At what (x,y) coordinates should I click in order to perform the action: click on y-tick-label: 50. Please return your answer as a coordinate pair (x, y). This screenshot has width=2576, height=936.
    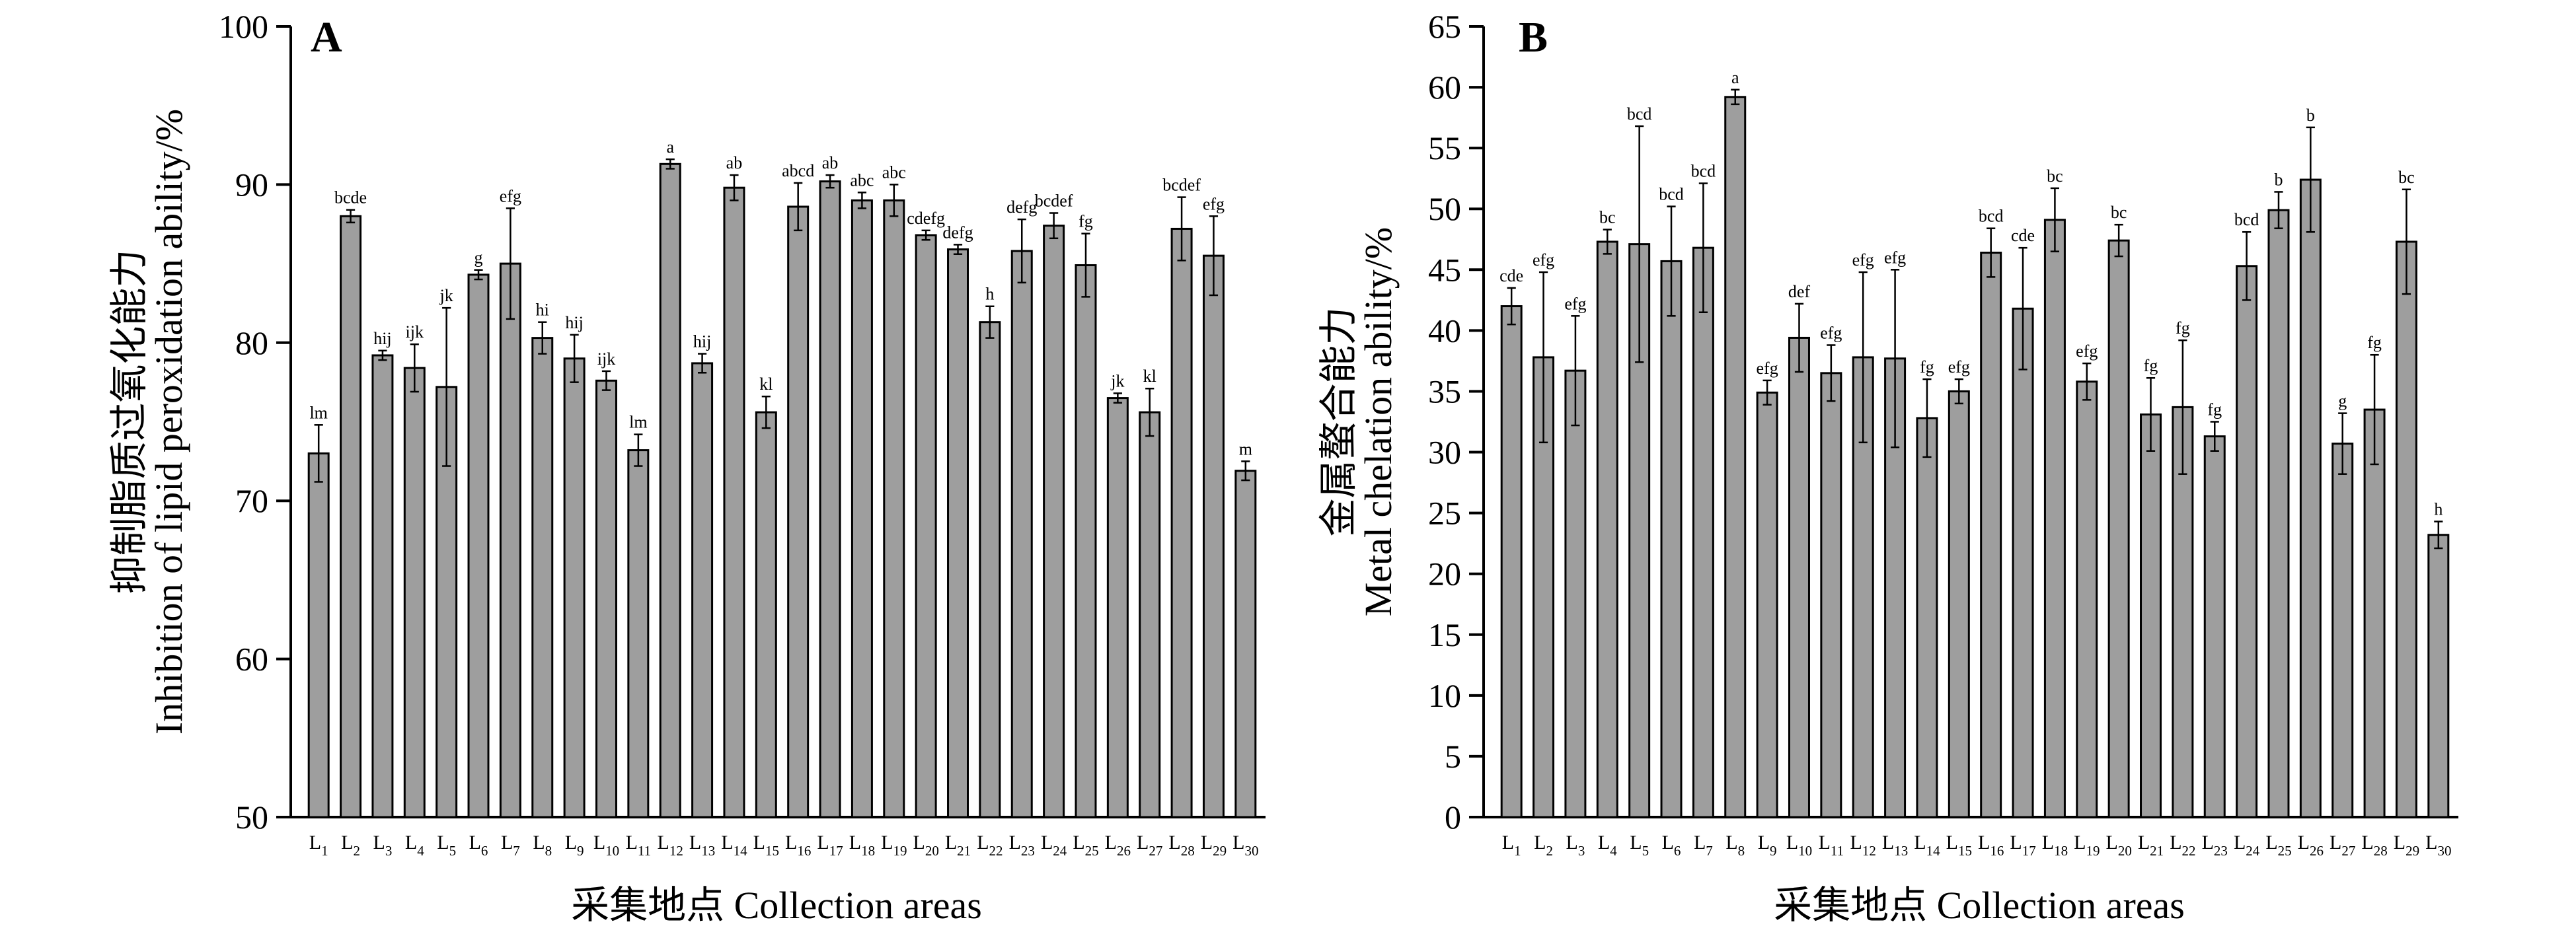
    Looking at the image, I should click on (1445, 208).